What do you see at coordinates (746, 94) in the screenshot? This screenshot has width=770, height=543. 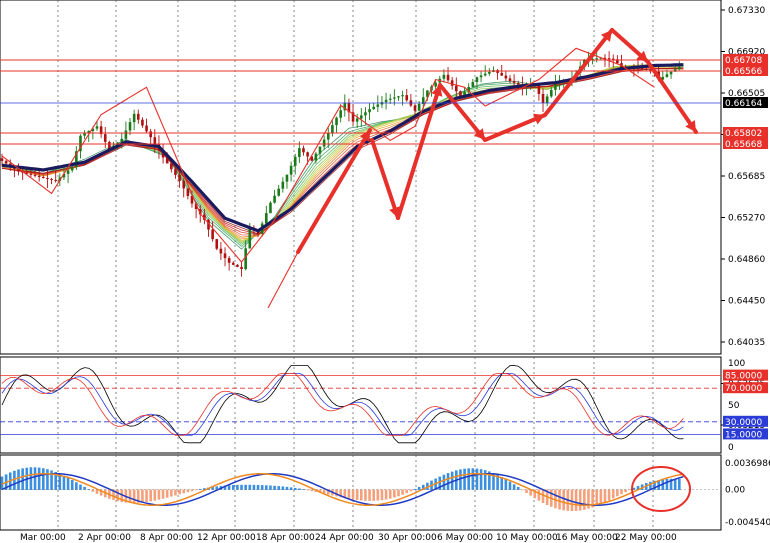 I see `y-tick-label: 0.66505` at bounding box center [746, 94].